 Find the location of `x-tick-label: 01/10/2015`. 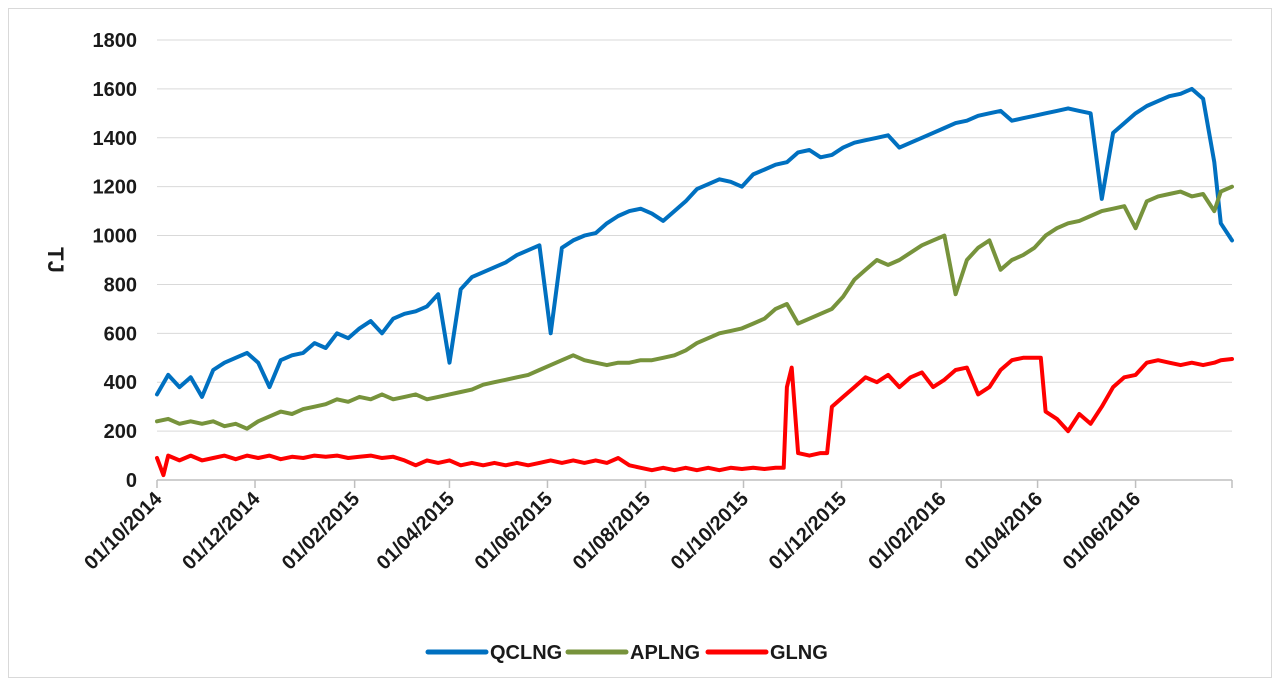

x-tick-label: 01/10/2015 is located at coordinates (710, 531).